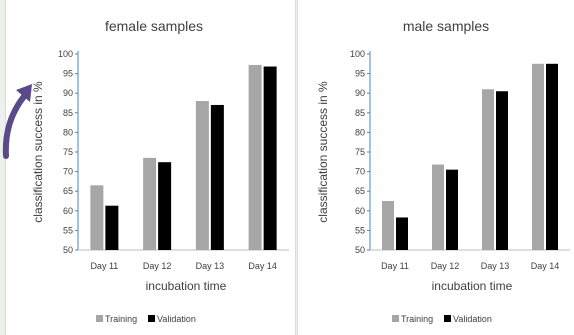  Describe the element at coordinates (446, 26) in the screenshot. I see `chart-title: male samples` at that location.